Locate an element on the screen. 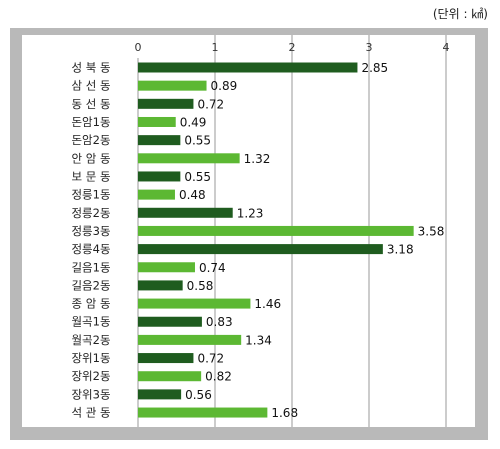 The width and height of the screenshot is (500, 449). category-label: 월곡1동 is located at coordinates (90, 322).